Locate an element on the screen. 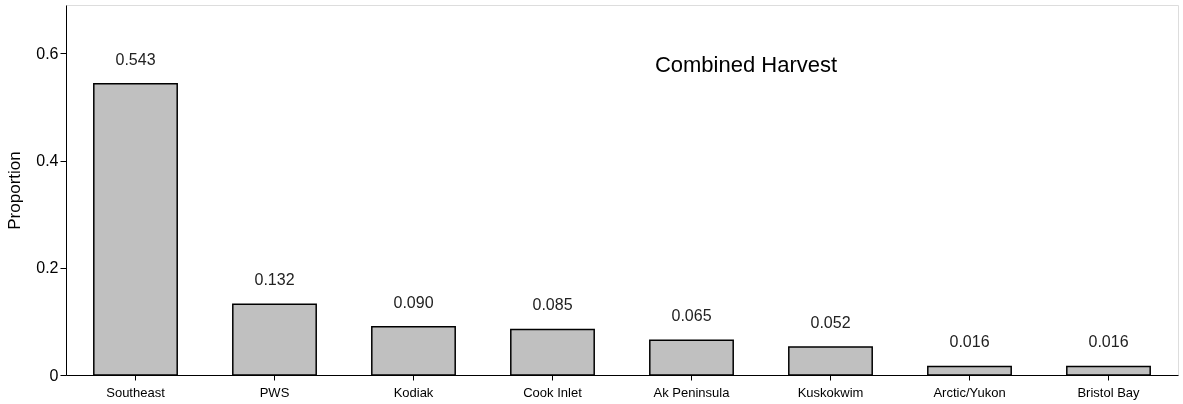 This screenshot has height=404, width=1183. data-label: 0.052 is located at coordinates (830, 323).